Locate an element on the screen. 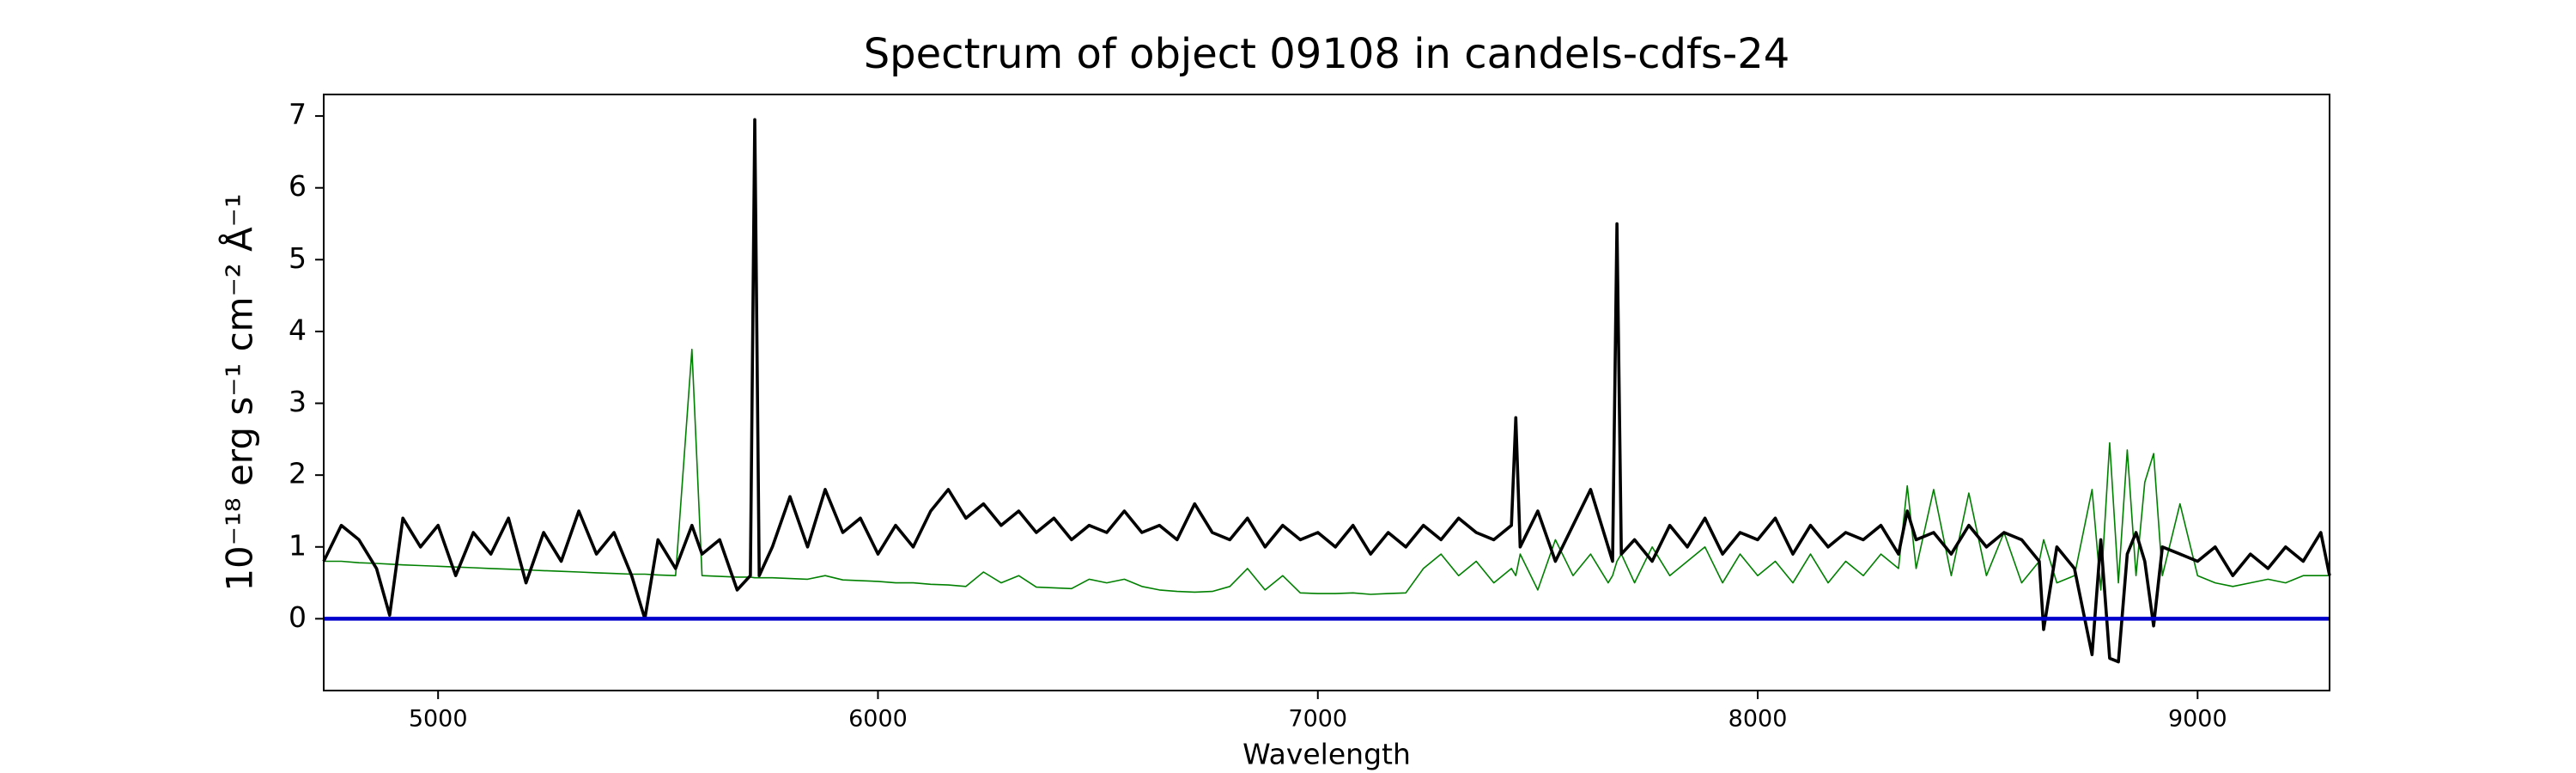  y-tick-label: 3 is located at coordinates (298, 401).